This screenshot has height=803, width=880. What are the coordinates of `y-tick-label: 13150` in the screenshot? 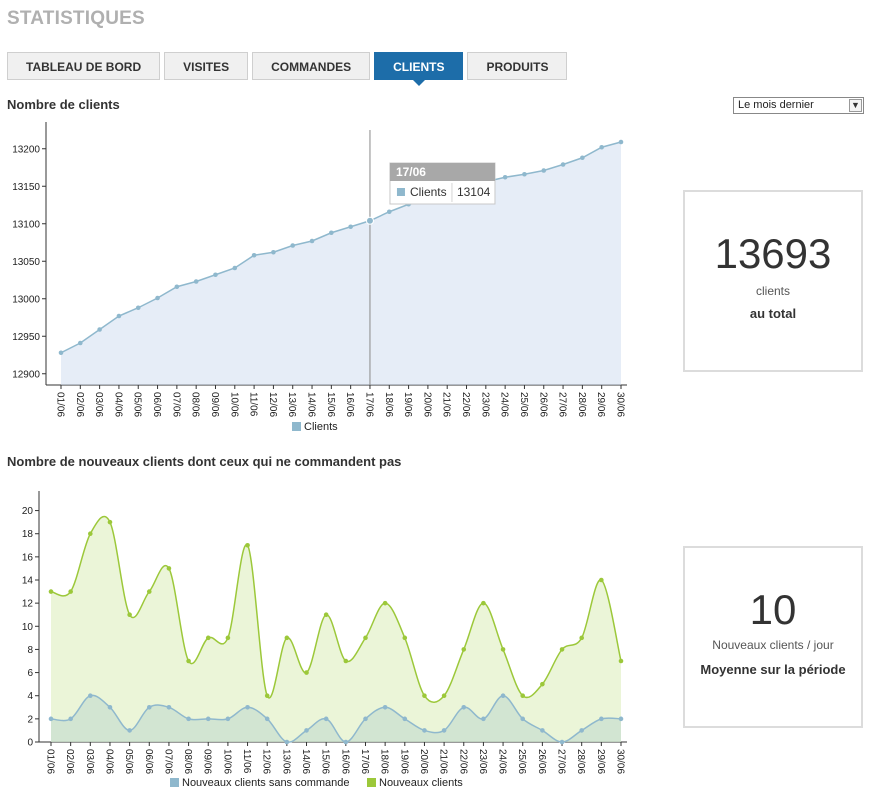 It's located at (26, 187).